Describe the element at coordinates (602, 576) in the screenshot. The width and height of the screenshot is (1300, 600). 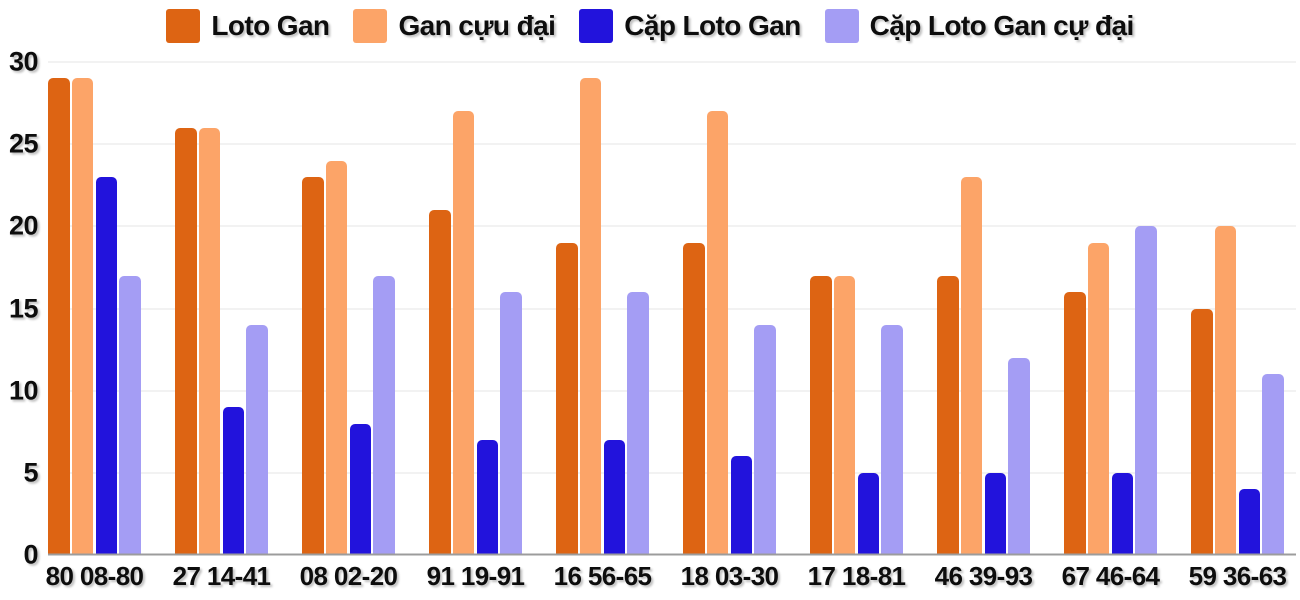
I see `x-tick-label: 16 56-65` at that location.